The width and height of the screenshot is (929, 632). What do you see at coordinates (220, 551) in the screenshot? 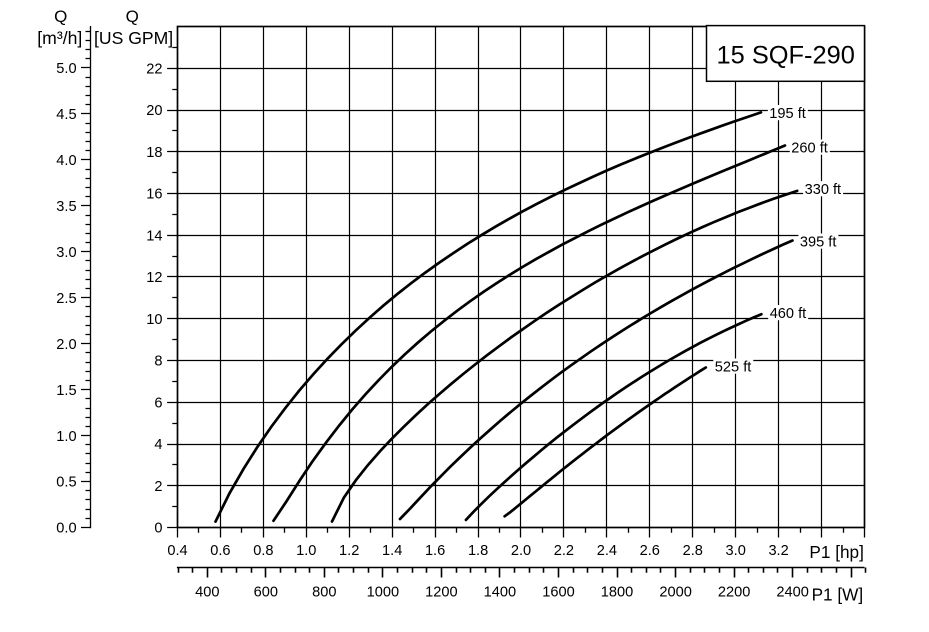
I see `svg-text: 0.6` at bounding box center [220, 551].